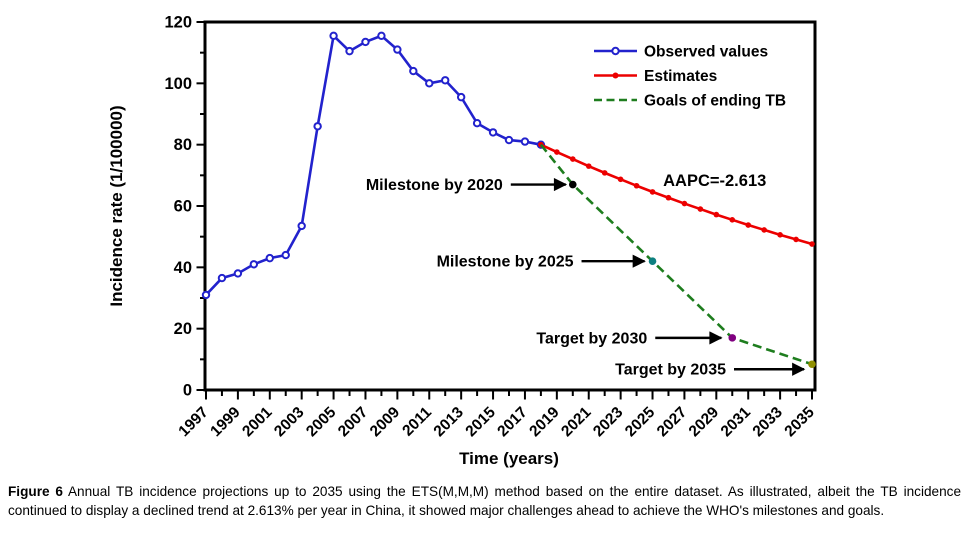 This screenshot has width=971, height=544. What do you see at coordinates (704, 422) in the screenshot?
I see `x-tick-label: 2029` at bounding box center [704, 422].